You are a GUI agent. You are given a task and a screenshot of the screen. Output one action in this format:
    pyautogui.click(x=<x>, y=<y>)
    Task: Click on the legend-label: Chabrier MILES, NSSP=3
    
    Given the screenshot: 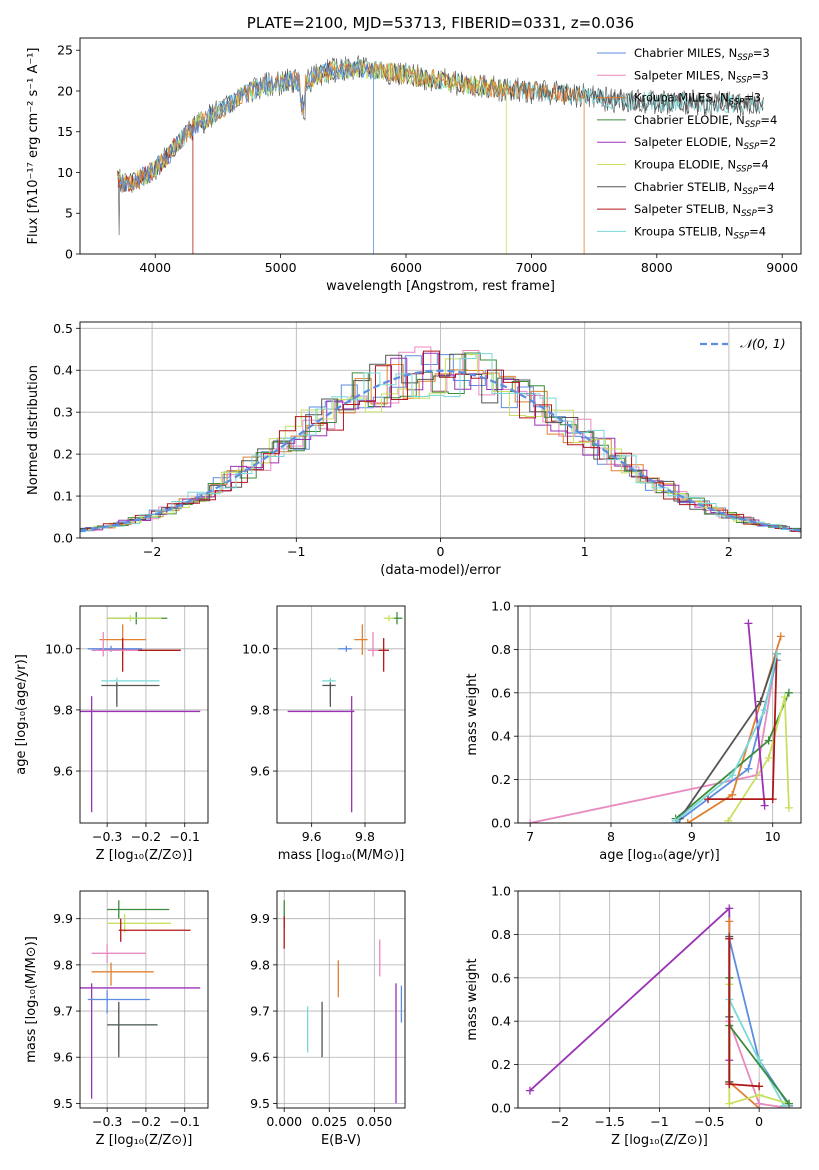 What is the action you would take?
    pyautogui.click(x=702, y=54)
    